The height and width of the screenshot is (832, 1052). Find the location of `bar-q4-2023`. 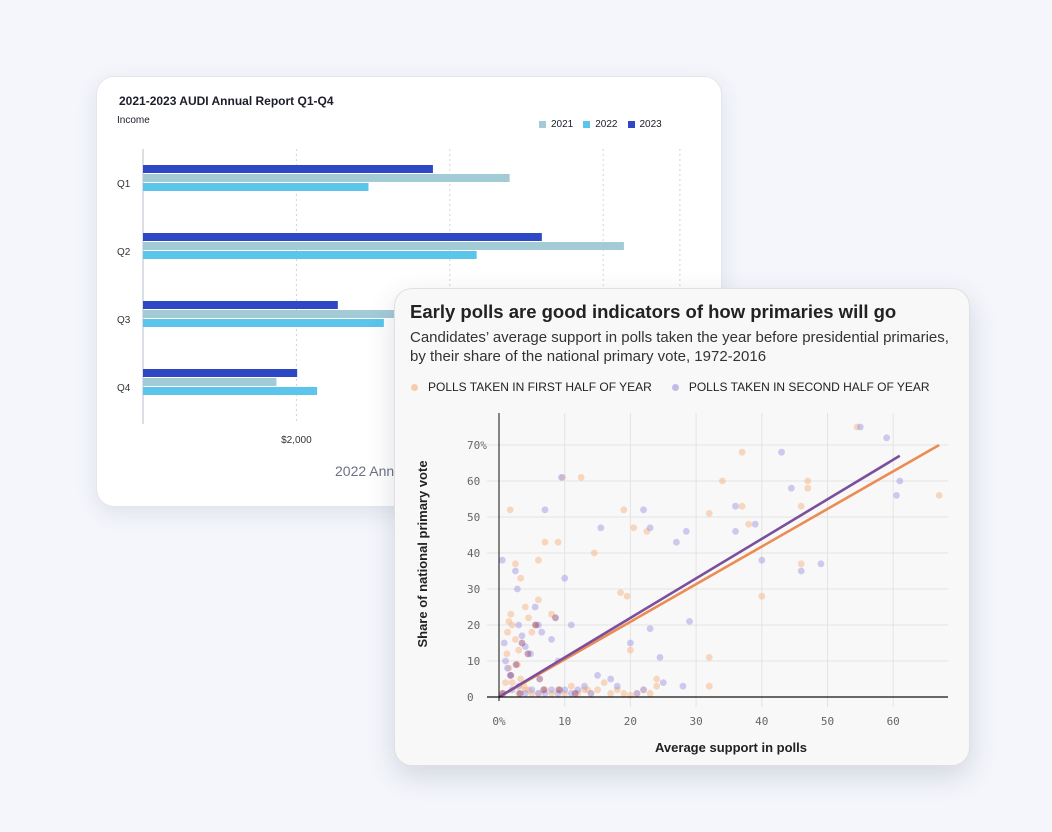

bar-q4-2023 is located at coordinates (220, 373).